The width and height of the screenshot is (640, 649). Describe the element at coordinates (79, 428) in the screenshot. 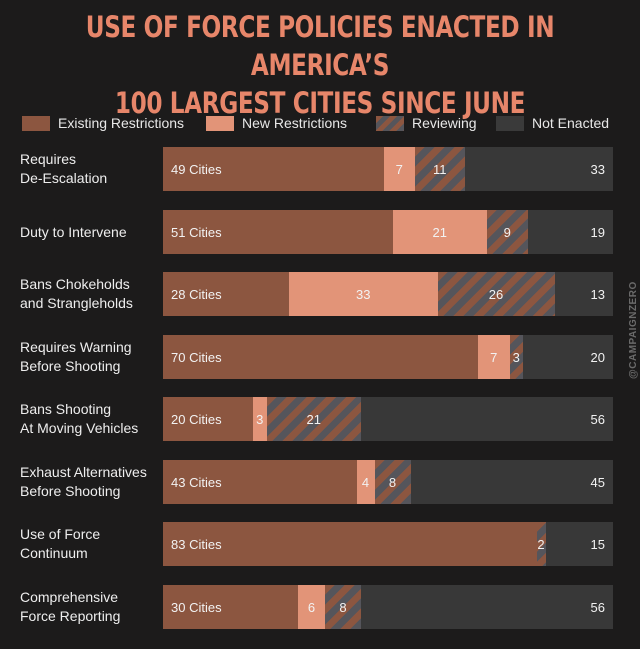

I see `category-label-line: At Moving Vehicles` at that location.